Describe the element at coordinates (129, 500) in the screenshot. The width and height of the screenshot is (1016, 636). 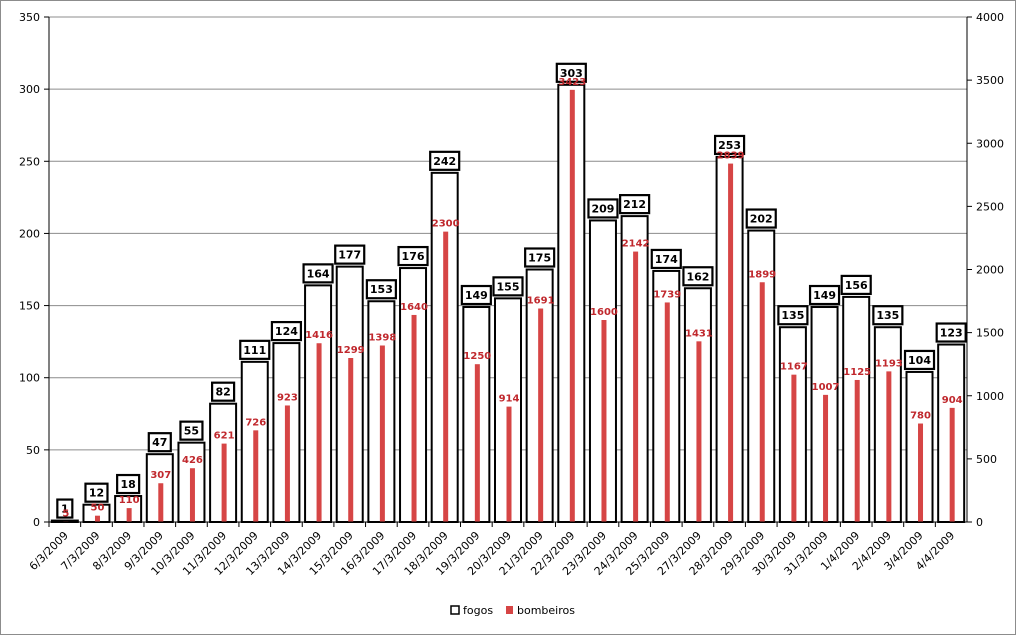
I see `bombeiros-data-label: 110` at that location.